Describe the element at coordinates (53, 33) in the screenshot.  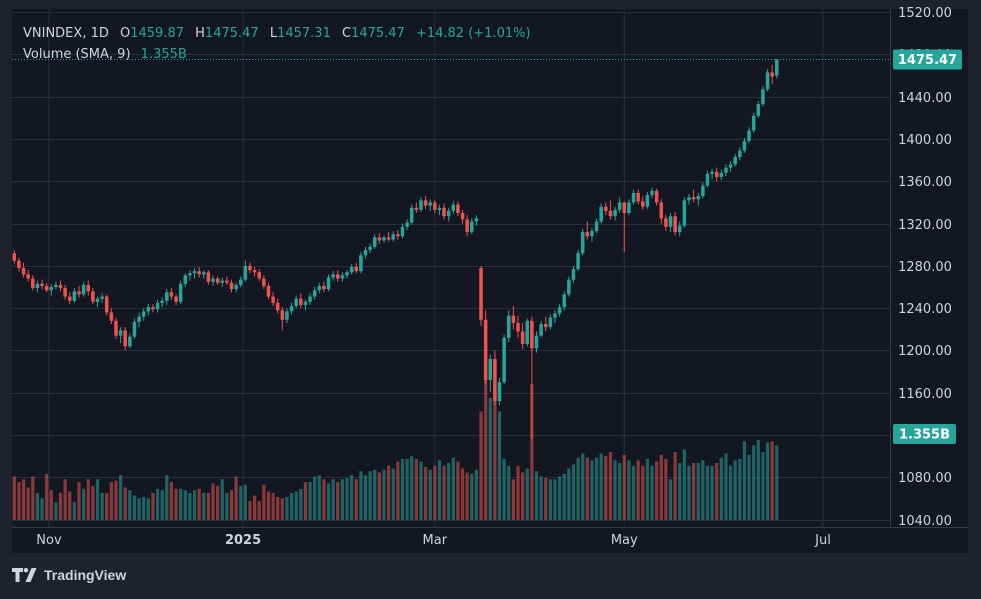
I see `symbol-label: VNINDEX` at that location.